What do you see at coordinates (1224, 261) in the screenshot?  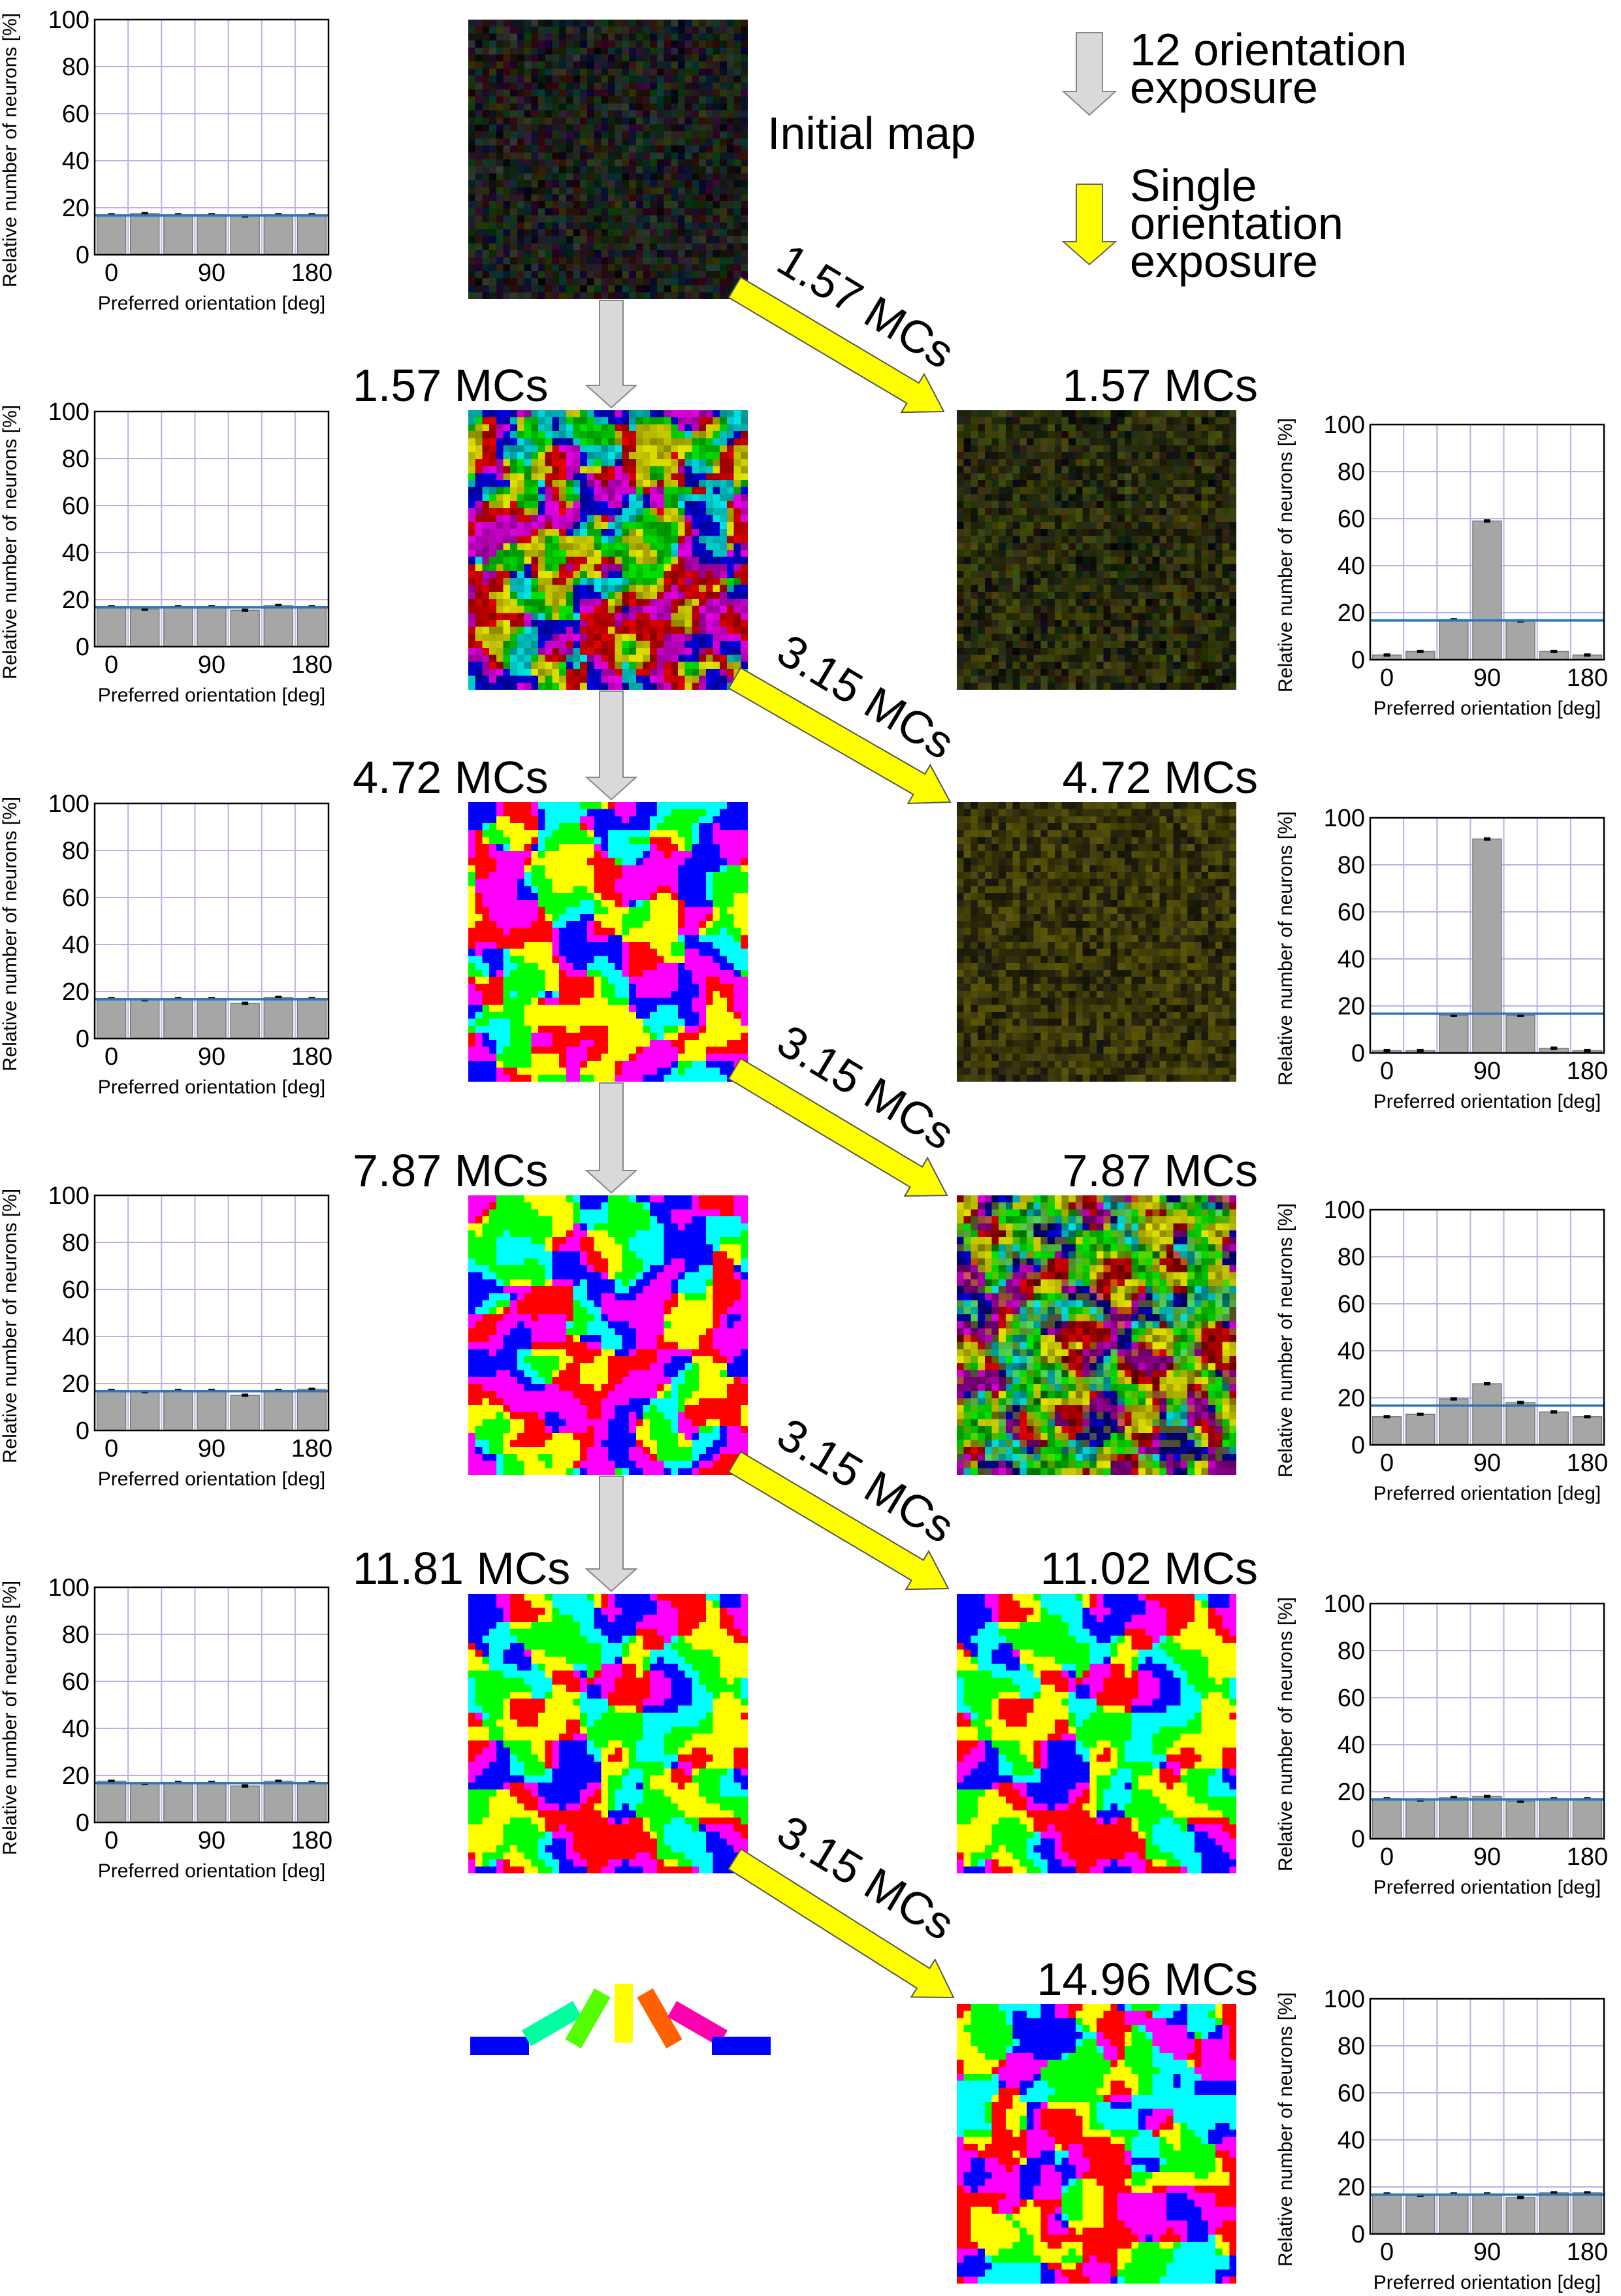 I see `legend-yellow-label-line3: exposure` at bounding box center [1224, 261].